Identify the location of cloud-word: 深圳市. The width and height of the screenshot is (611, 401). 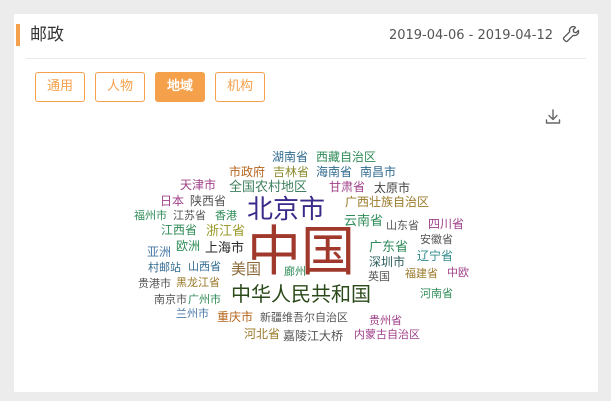
(387, 262).